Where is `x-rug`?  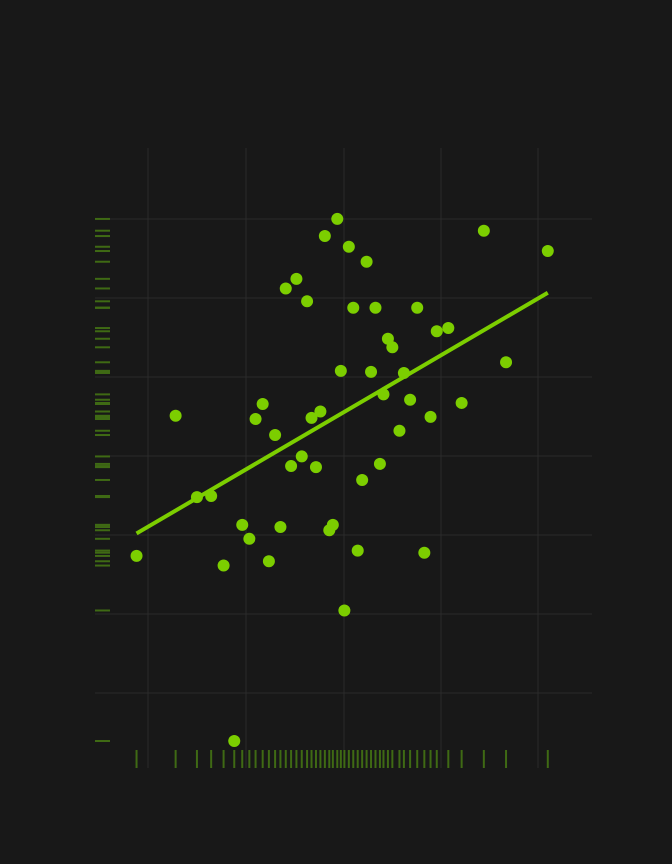
x-rug is located at coordinates (342, 759).